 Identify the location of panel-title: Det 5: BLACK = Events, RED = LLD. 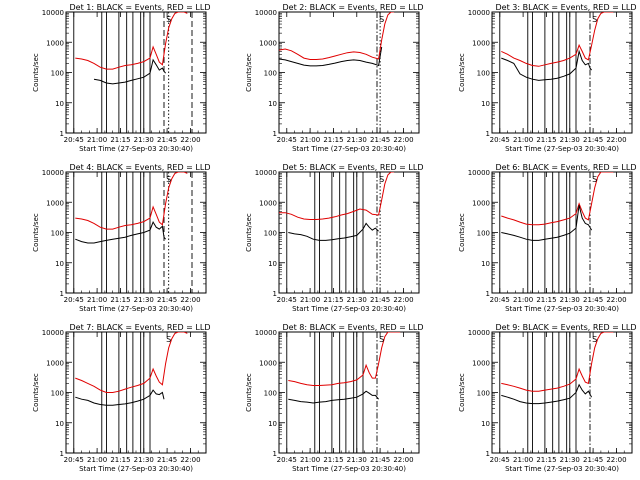
(353, 167).